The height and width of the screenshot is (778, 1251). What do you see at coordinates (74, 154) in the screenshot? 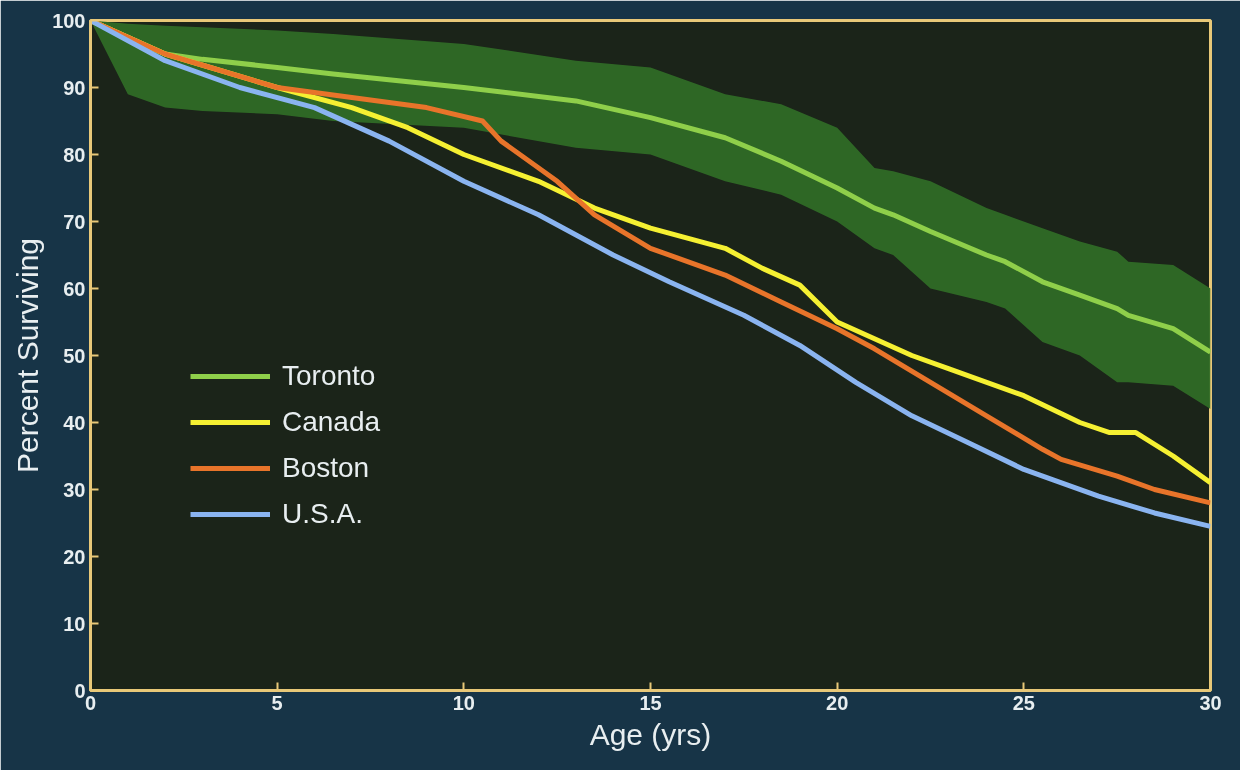
I see `y-tick-label: 80` at bounding box center [74, 154].